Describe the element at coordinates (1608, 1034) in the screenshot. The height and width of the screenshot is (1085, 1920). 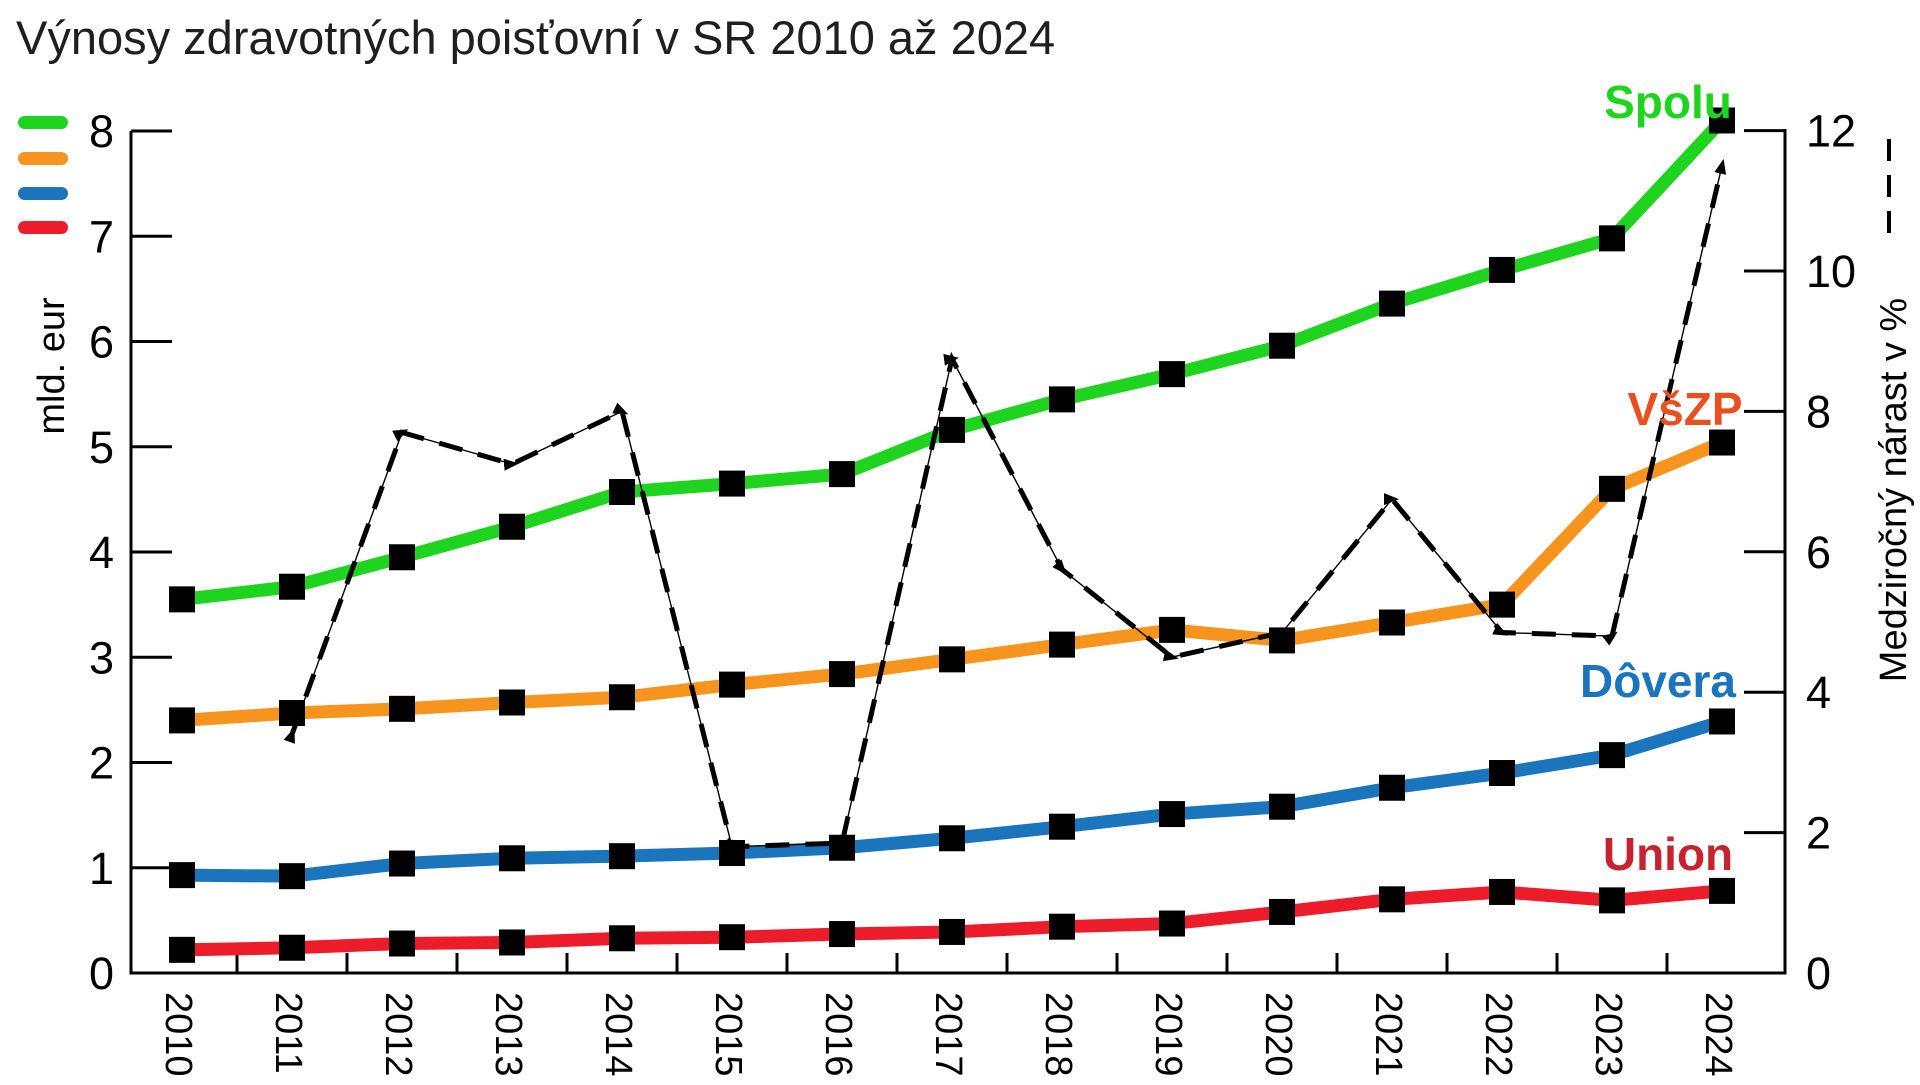
I see `x-axis-year-label: 2023` at that location.